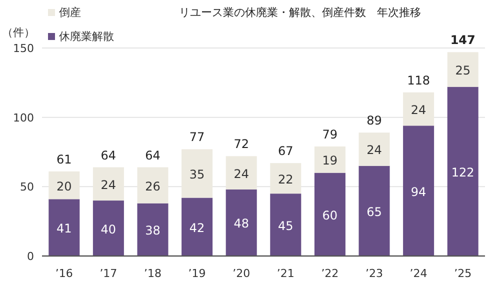  I want to click on x-tick-label: ’21, so click(285, 273).